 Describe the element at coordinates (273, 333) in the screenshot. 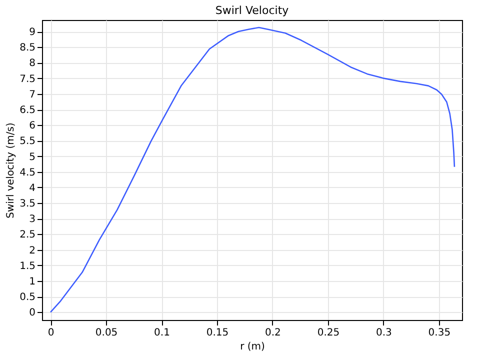

I see `x-tick-label: 0.2` at that location.